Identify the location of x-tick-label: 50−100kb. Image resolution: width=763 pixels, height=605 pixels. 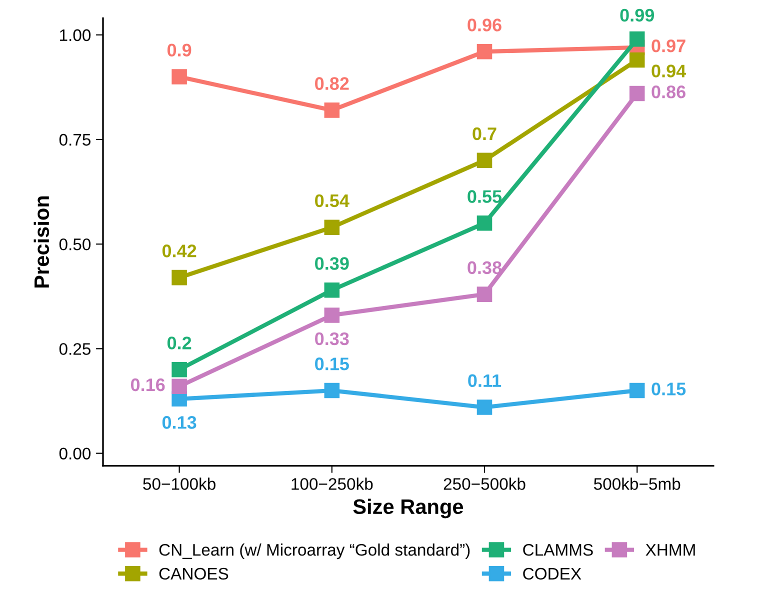
(179, 484).